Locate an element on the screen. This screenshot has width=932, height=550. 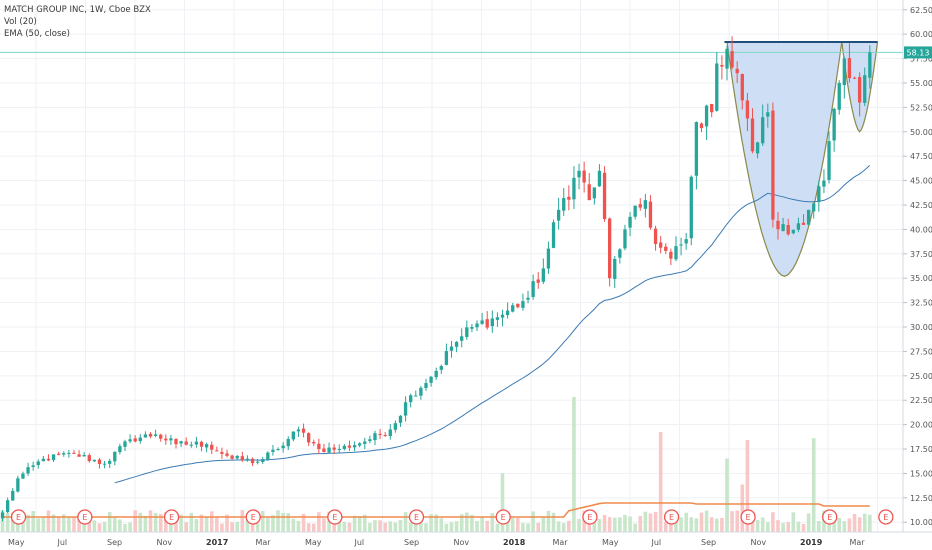
y-tick-label: 25.00 is located at coordinates (921, 376).